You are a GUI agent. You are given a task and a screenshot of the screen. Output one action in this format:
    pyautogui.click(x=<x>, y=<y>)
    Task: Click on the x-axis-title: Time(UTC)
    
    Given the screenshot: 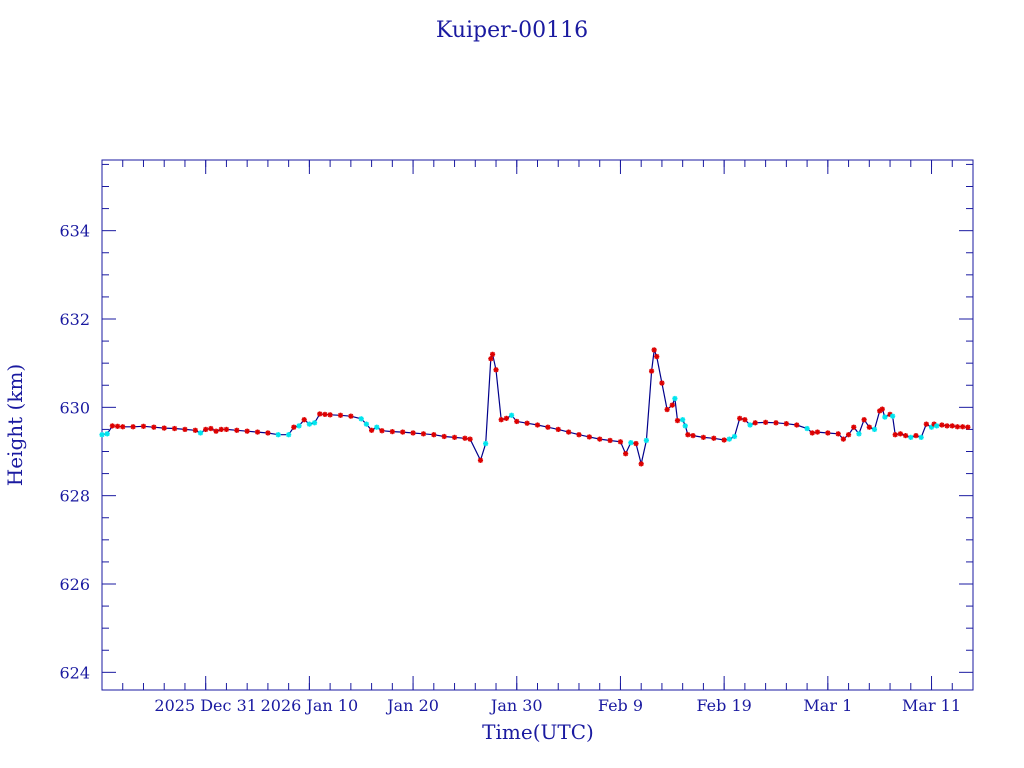 What is the action you would take?
    pyautogui.click(x=538, y=732)
    